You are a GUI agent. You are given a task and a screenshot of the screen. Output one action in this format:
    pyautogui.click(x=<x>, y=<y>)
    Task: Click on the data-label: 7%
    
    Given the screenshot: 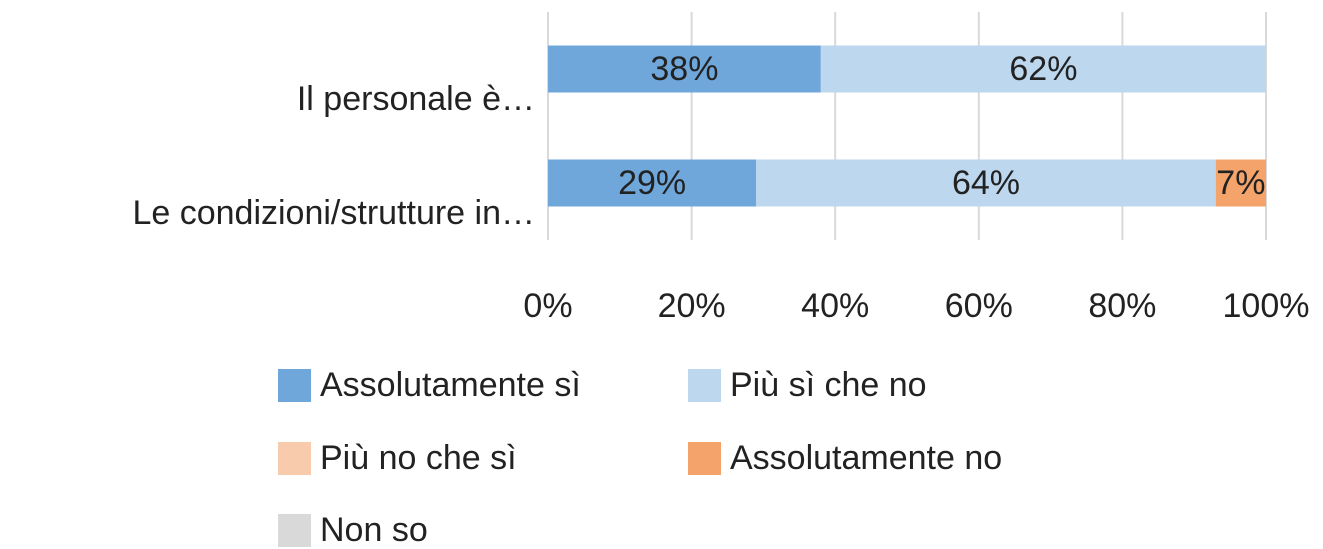 What is the action you would take?
    pyautogui.click(x=1240, y=183)
    